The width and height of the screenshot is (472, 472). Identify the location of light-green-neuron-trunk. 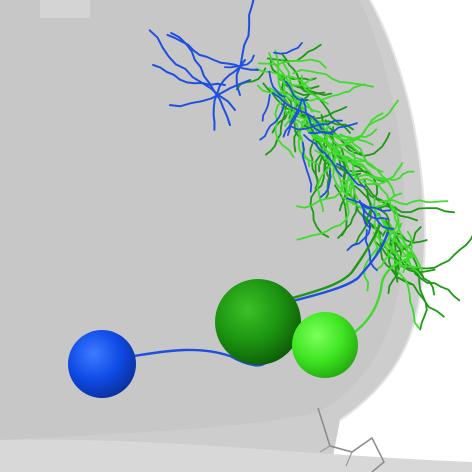
(383, 294).